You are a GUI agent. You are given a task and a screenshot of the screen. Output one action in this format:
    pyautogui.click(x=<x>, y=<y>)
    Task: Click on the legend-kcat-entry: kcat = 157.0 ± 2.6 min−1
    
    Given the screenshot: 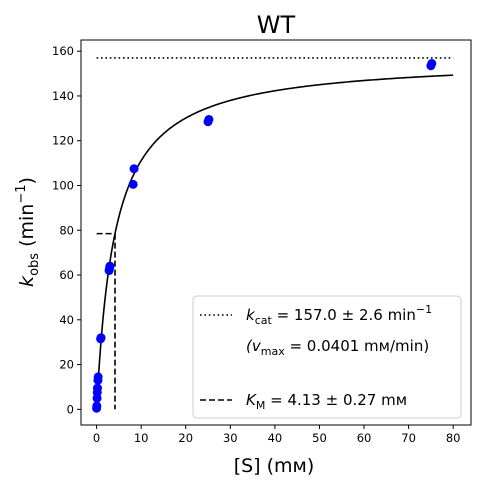 What is the action you would take?
    pyautogui.click(x=339, y=315)
    